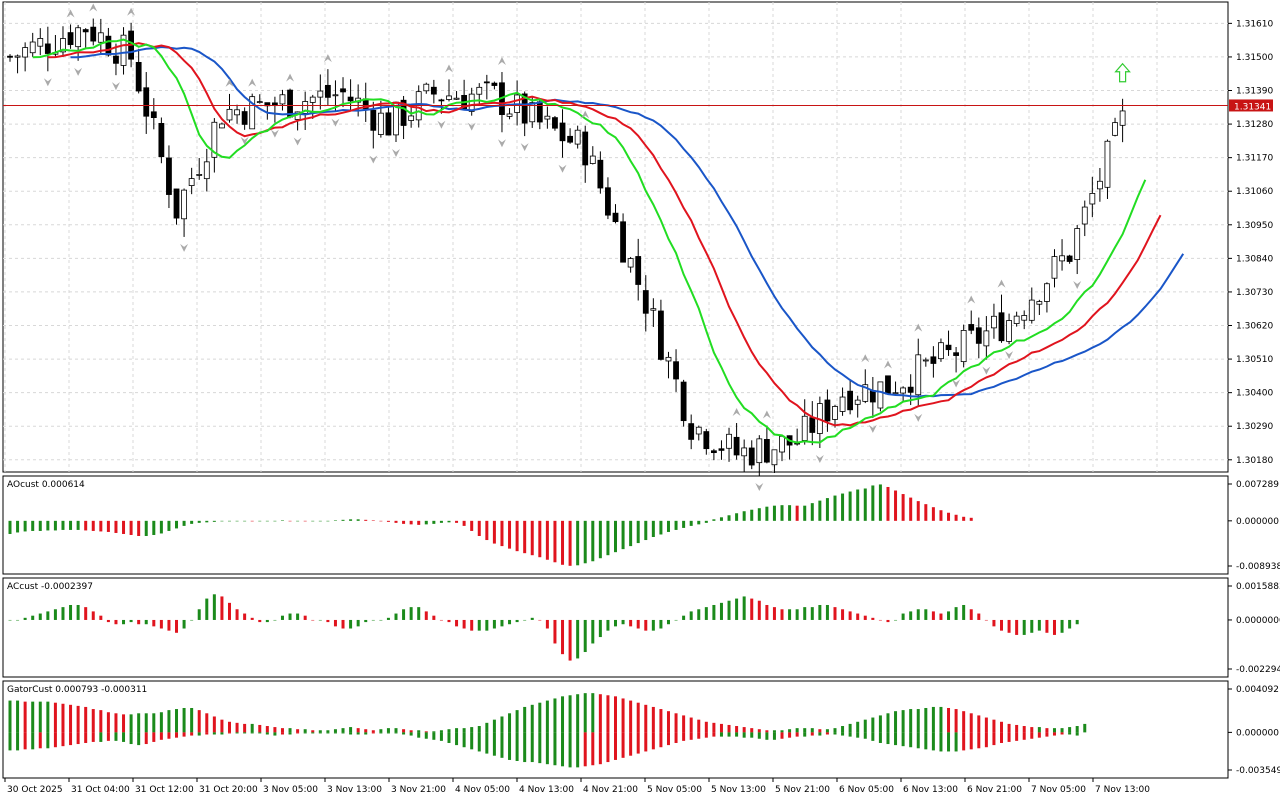 This screenshot has width=1280, height=800. Describe the element at coordinates (77, 690) in the screenshot. I see `indicator-label: GatorCust 0.000793 -0.000311` at that location.